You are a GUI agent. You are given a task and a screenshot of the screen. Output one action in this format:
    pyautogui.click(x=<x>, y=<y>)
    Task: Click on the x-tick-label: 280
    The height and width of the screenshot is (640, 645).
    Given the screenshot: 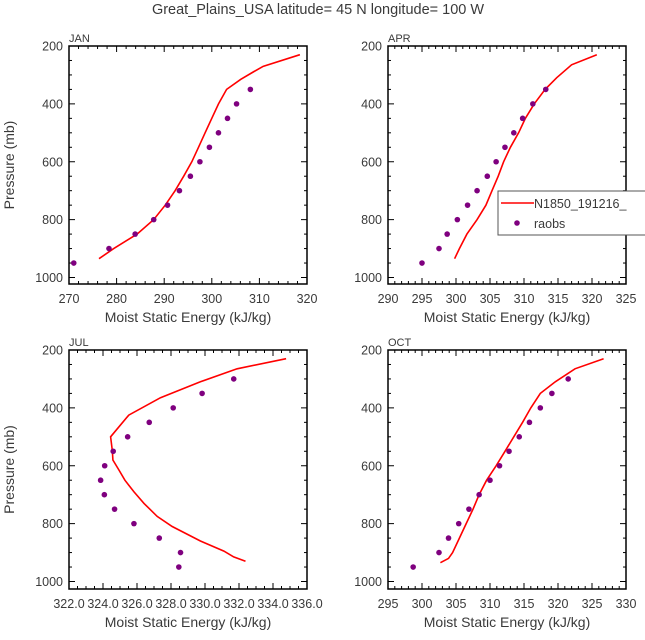 What is the action you would take?
    pyautogui.click(x=116, y=299)
    